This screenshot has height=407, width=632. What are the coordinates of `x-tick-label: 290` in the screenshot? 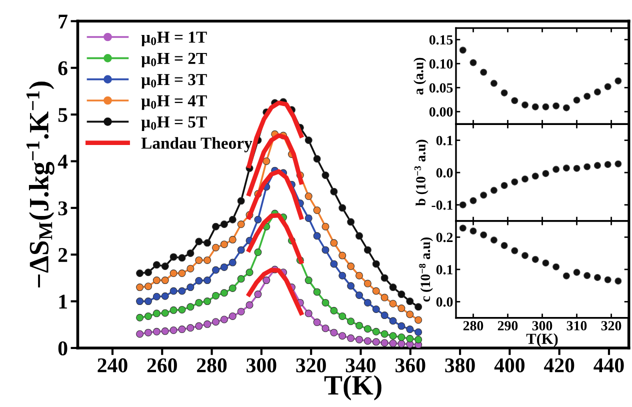 It's located at (508, 325).